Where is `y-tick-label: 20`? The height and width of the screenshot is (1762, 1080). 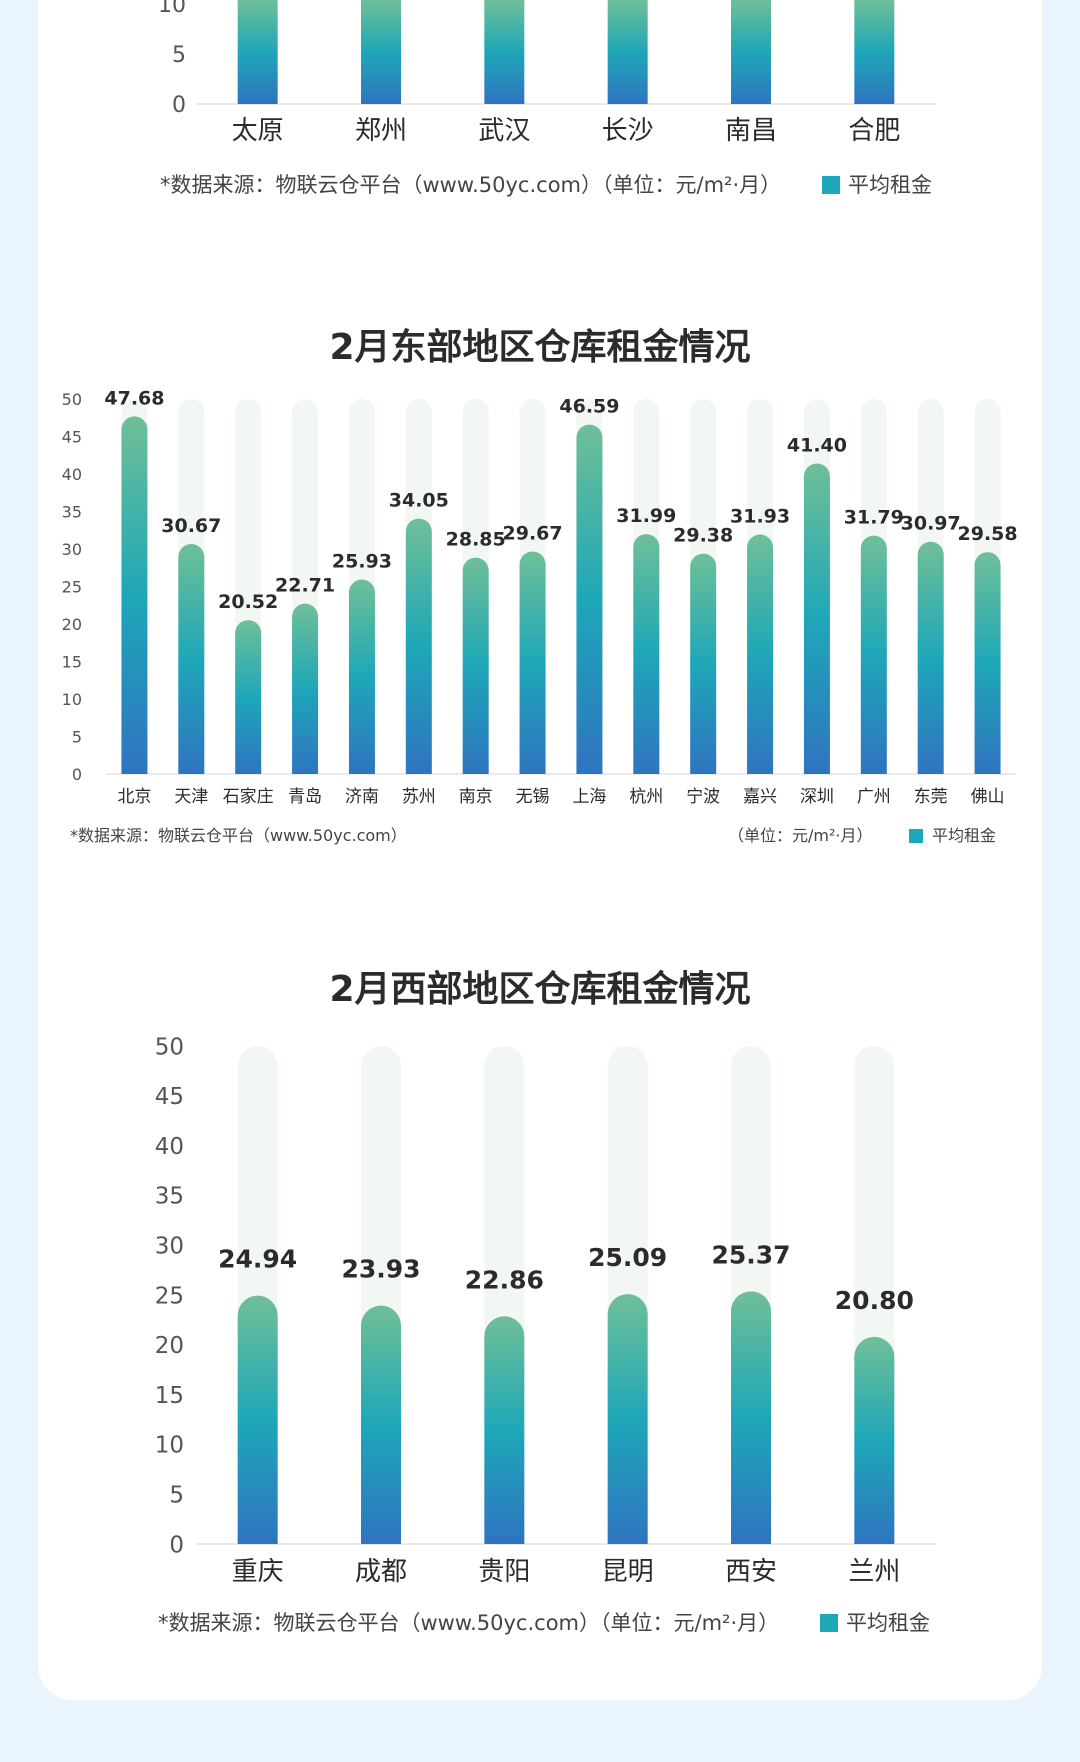 y-tick-label: 20 is located at coordinates (72, 624).